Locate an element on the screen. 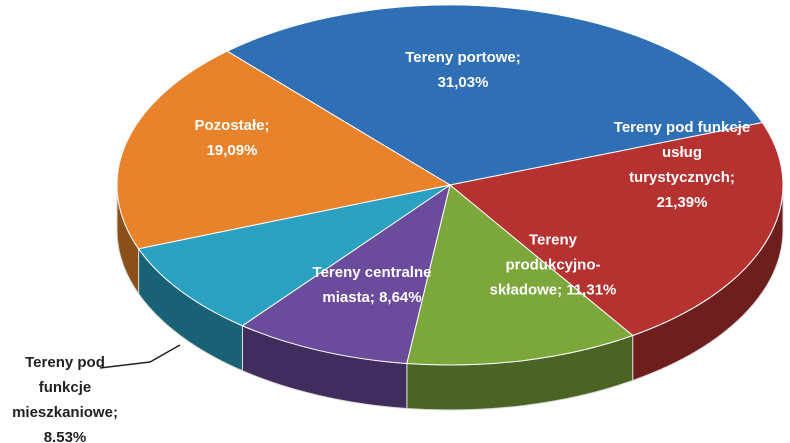 This screenshot has height=443, width=790. slice-value: 19,09% is located at coordinates (232, 150).